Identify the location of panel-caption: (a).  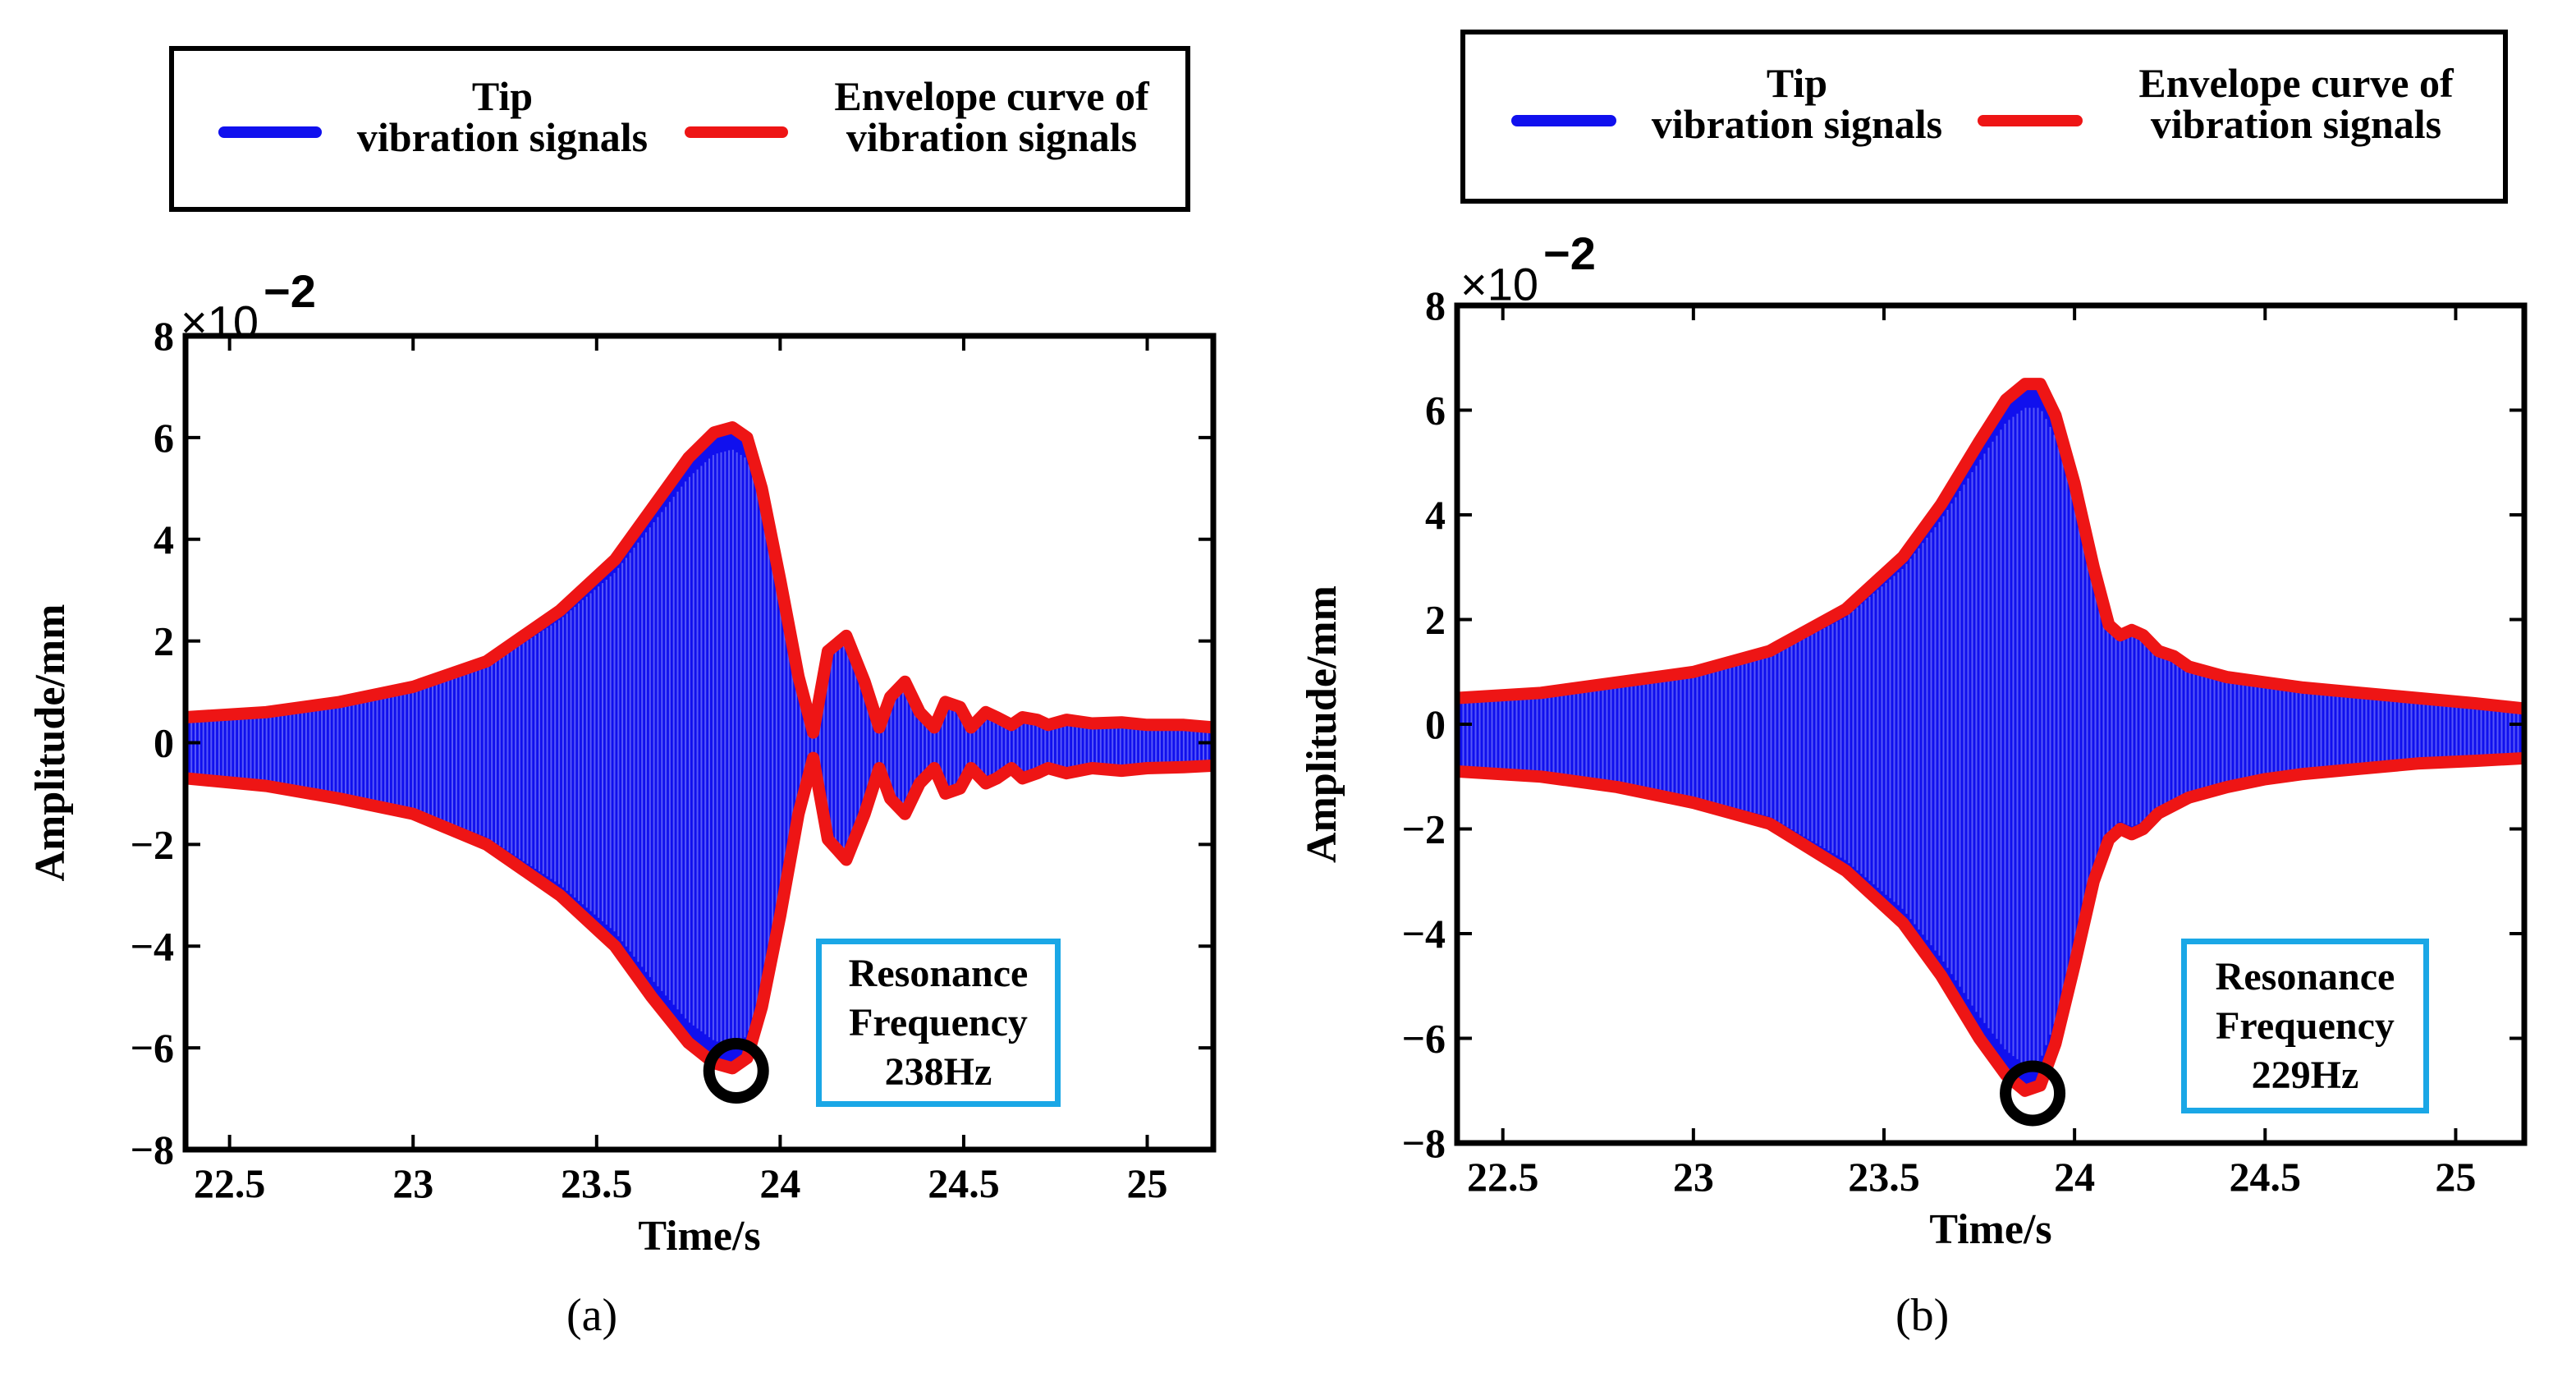
(592, 1315).